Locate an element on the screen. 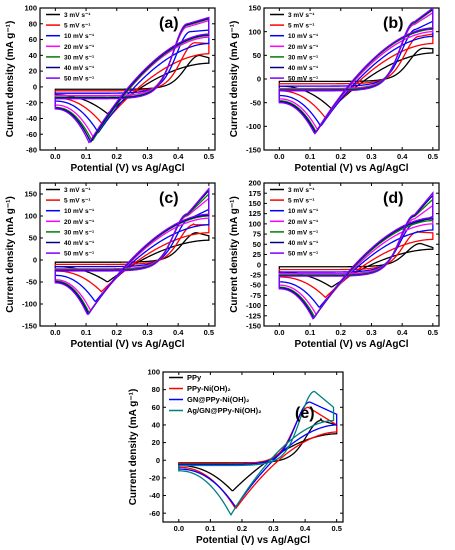  y-tick-label: 20 is located at coordinates (156, 442).